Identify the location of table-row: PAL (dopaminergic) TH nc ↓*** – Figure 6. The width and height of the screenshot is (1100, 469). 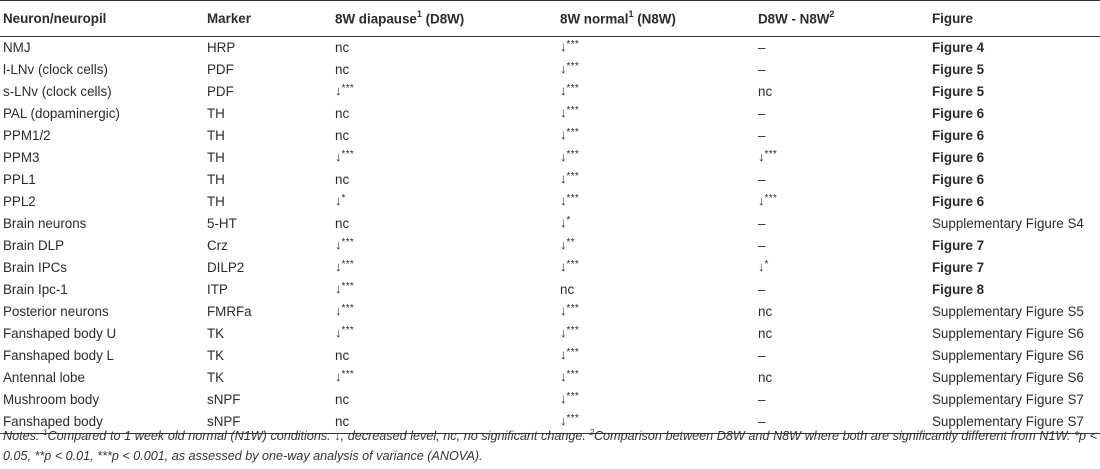
(550, 114).